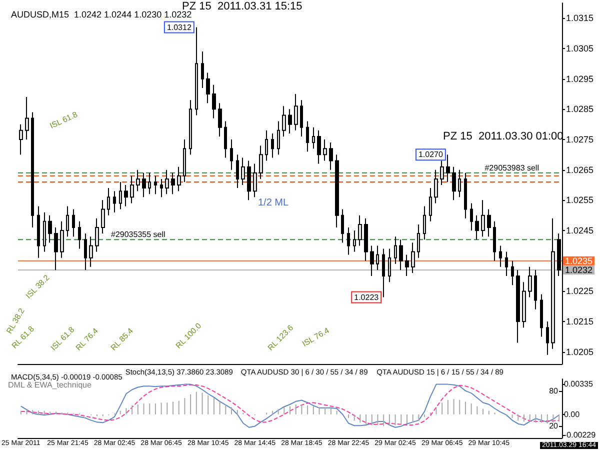 Image resolution: width=600 pixels, height=450 pixels. I want to click on y-tick-label: 1.0245, so click(580, 231).